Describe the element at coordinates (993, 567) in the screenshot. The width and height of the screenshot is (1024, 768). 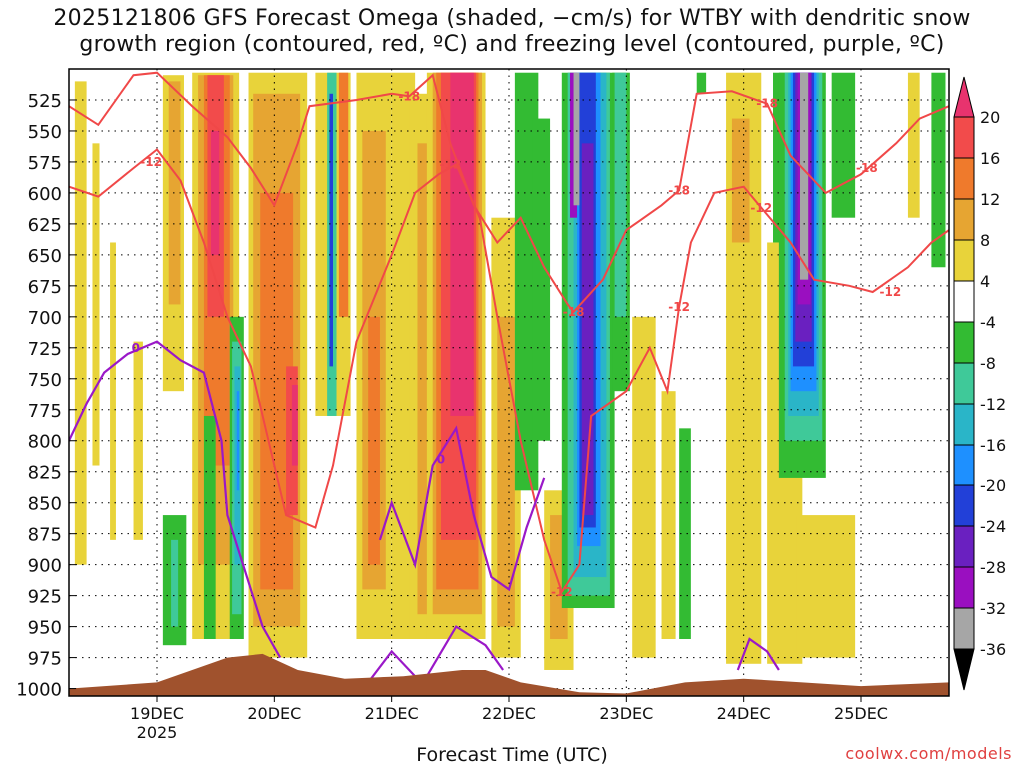
I see `colorbar-label: -28` at that location.